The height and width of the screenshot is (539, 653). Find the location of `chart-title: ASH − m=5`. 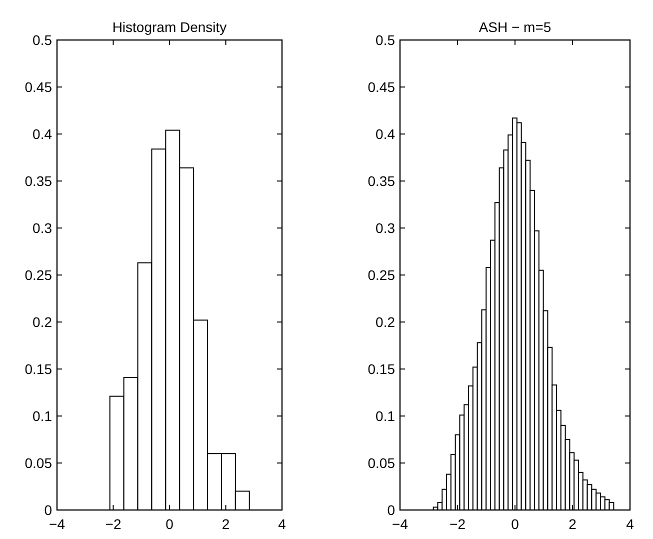

chart-title: ASH − m=5 is located at coordinates (515, 27).